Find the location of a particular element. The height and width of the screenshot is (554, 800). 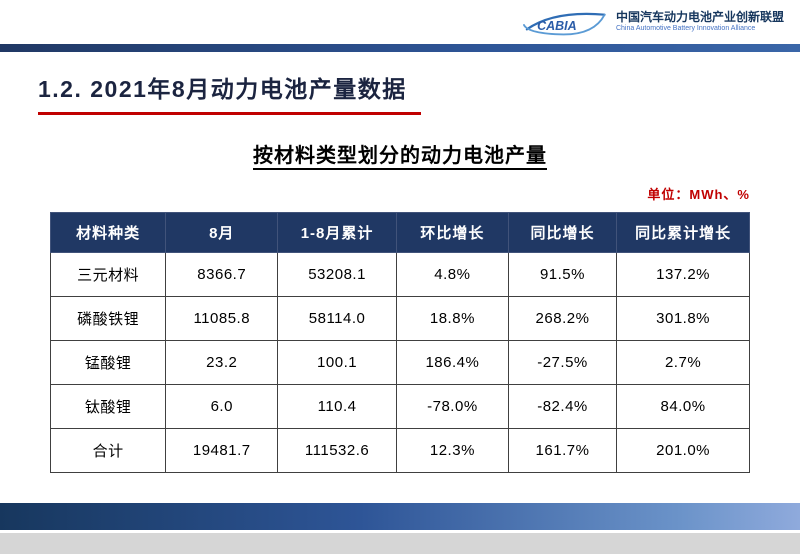

table-cell: 268.2% is located at coordinates (562, 318).